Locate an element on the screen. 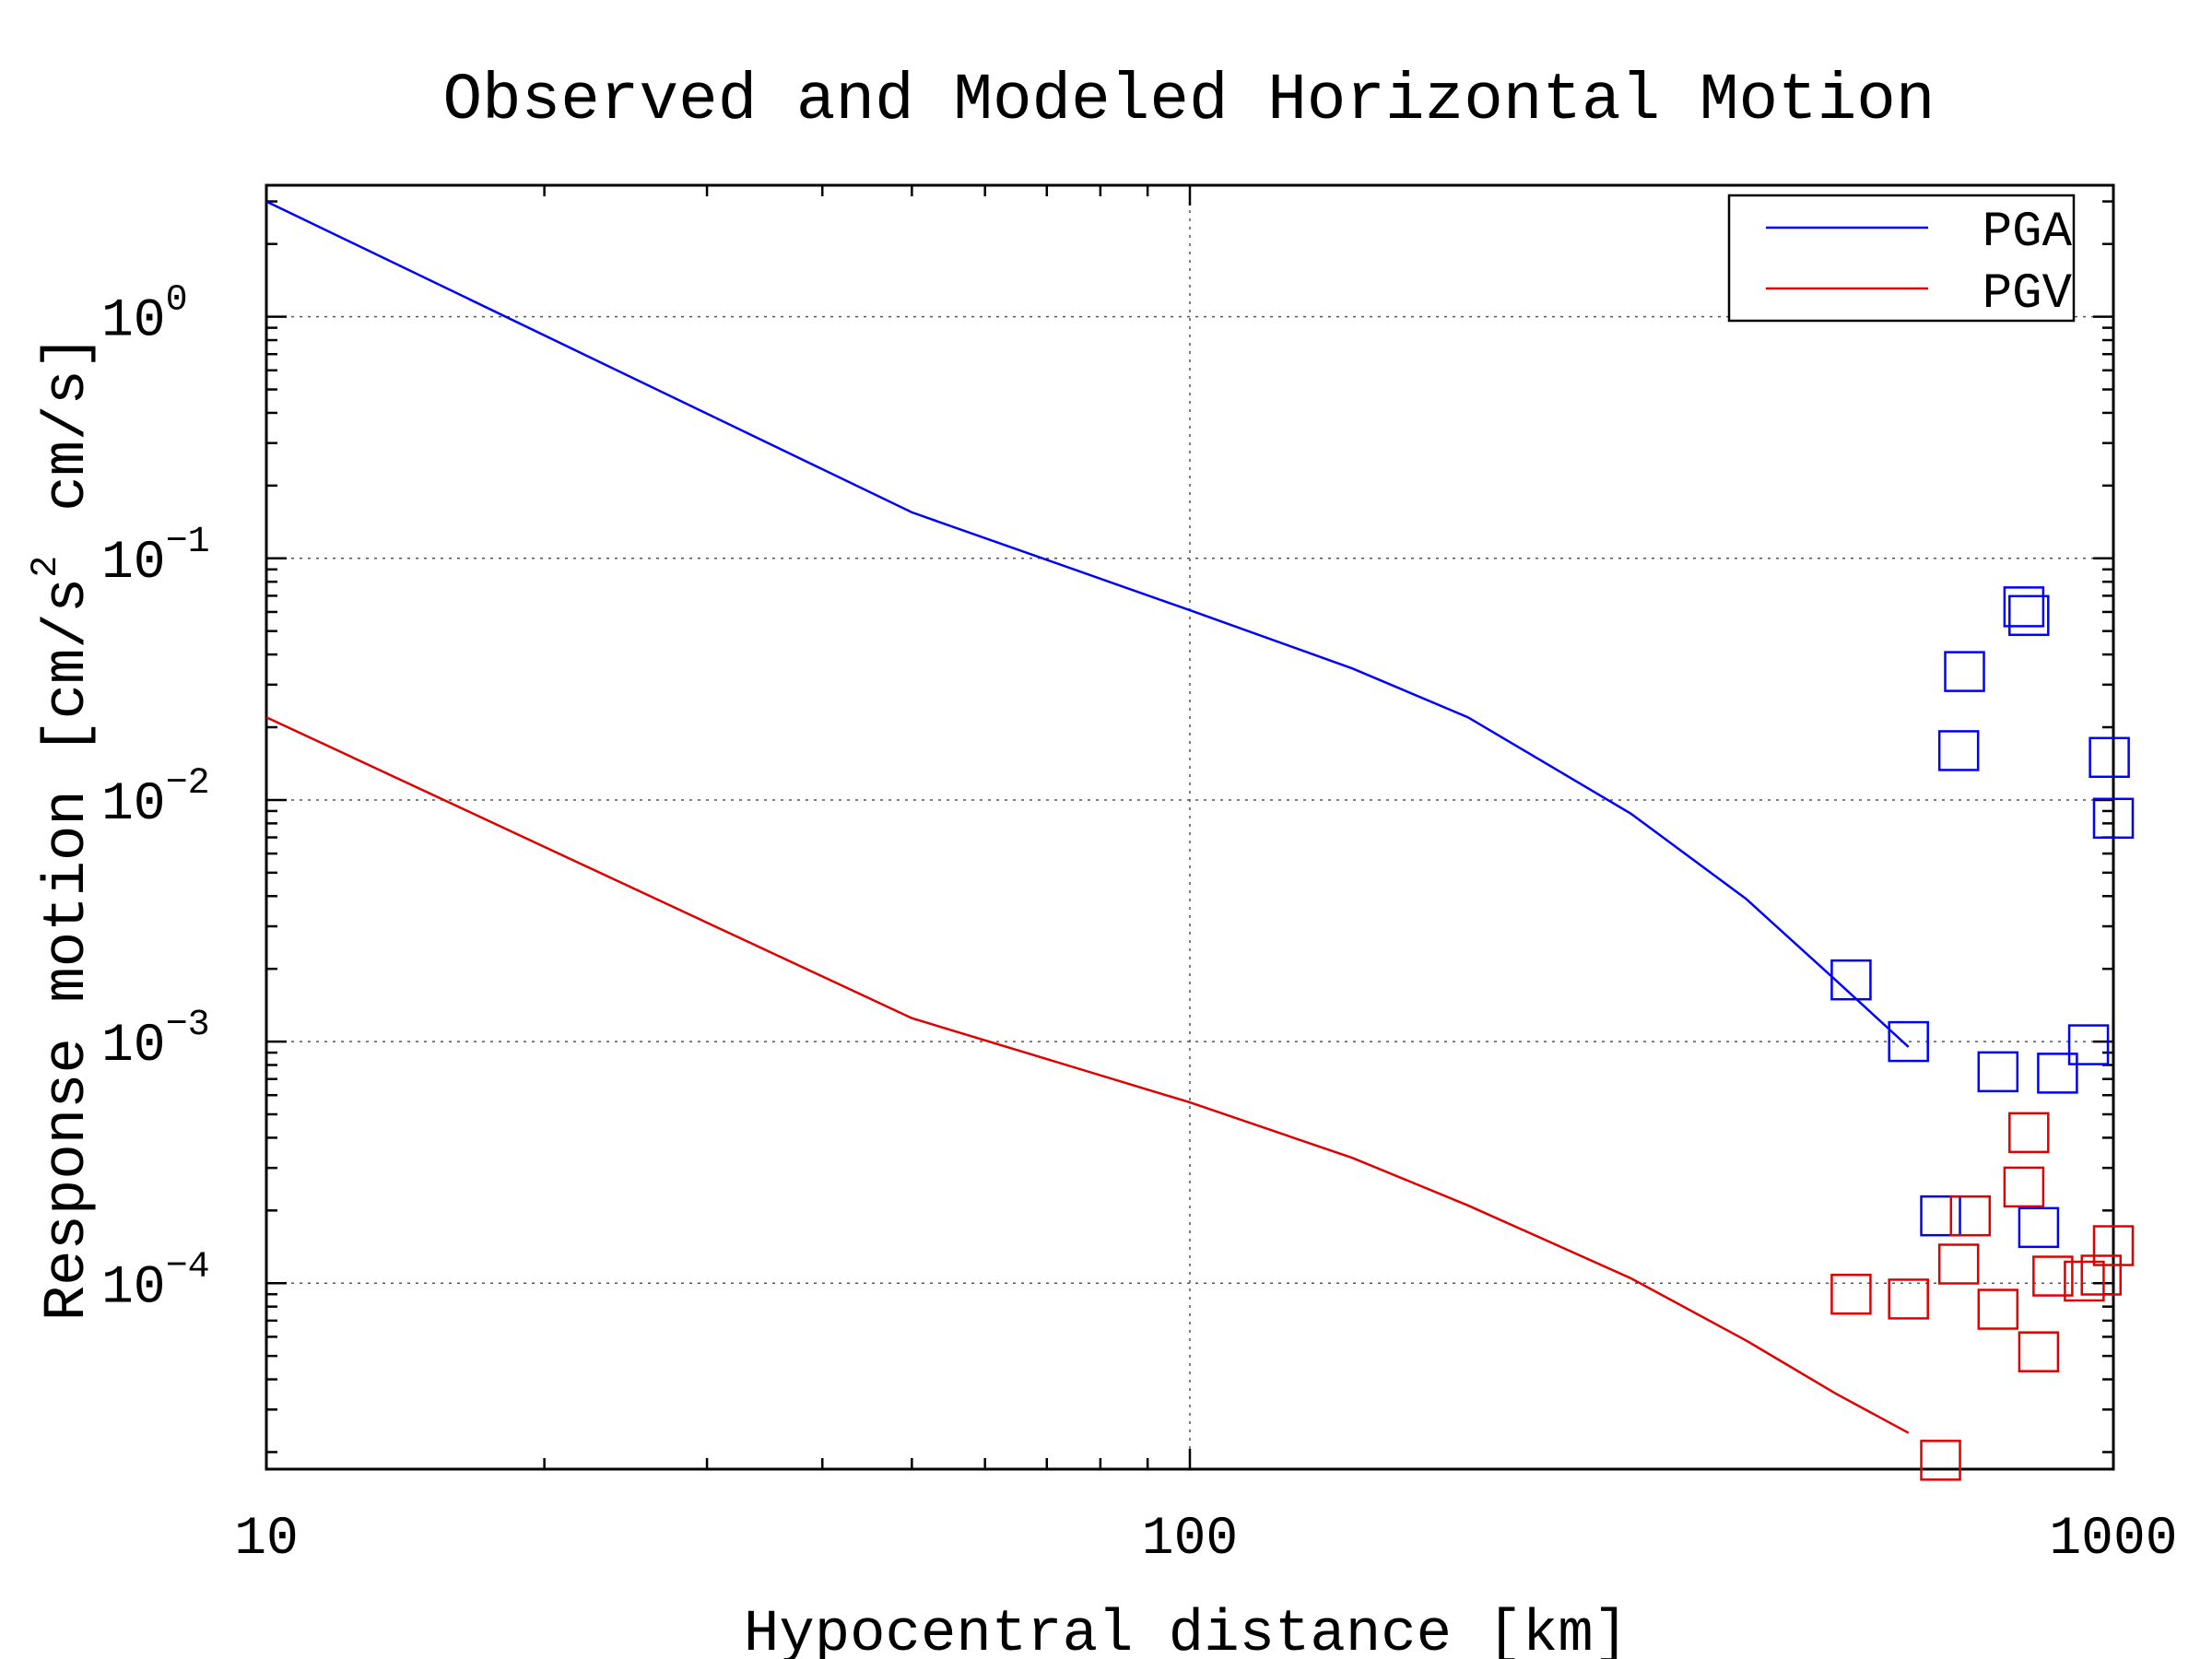 This screenshot has height=1659, width=2212. legend-box is located at coordinates (1901, 258).